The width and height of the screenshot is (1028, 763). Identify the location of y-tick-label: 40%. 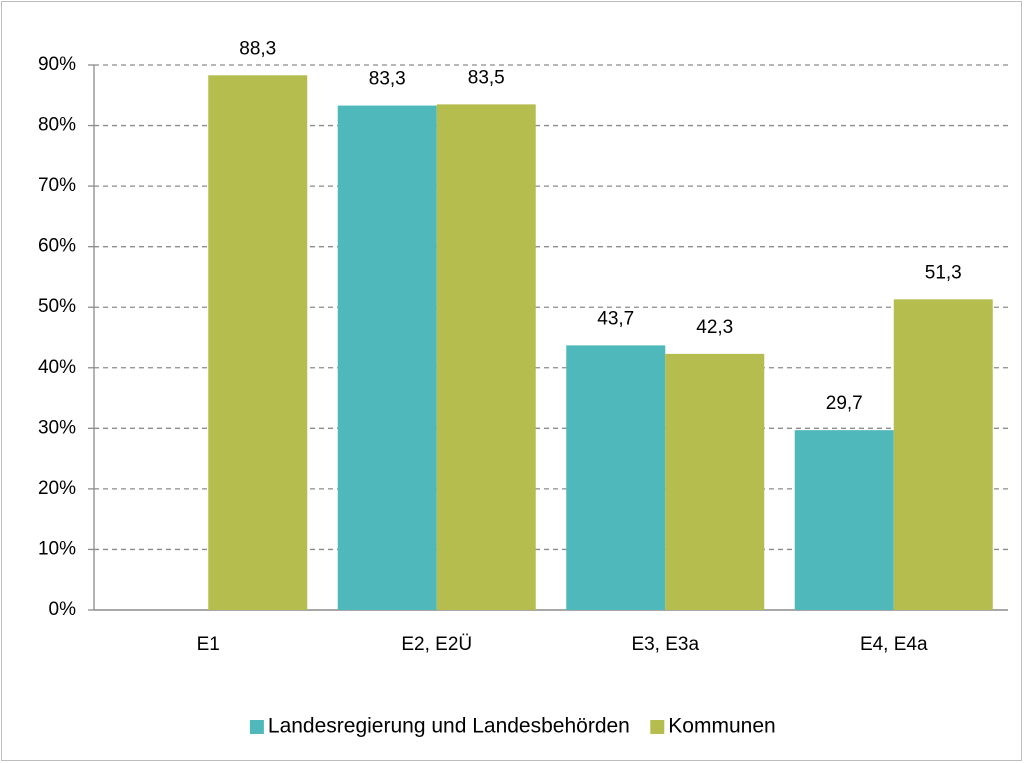
(57, 367).